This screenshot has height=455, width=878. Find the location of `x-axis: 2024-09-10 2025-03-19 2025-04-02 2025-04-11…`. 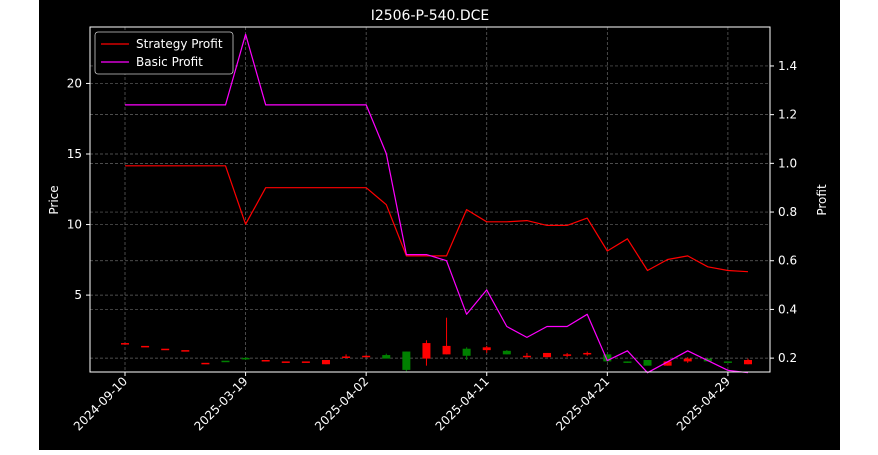

x-axis: 2024-09-10 2025-03-19 2025-04-02 2025-04-11… is located at coordinates (402, 402).